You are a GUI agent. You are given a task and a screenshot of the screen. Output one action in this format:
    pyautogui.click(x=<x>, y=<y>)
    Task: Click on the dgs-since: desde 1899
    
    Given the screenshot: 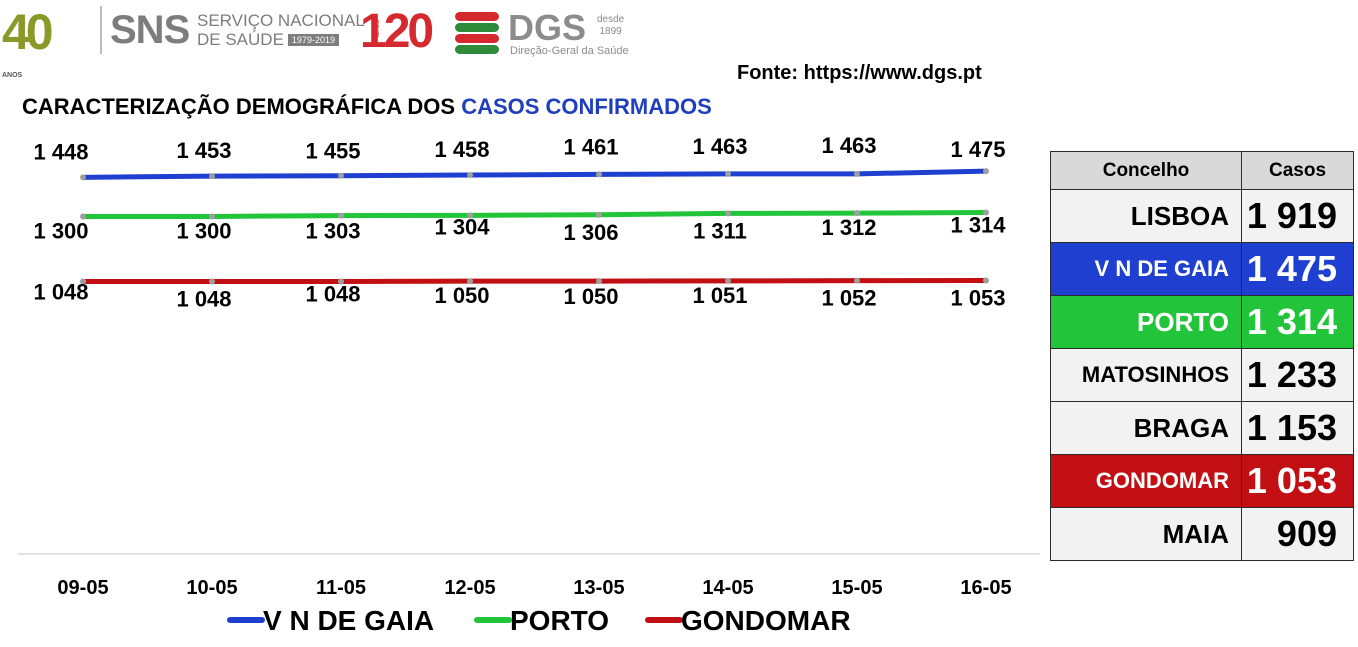 What is the action you would take?
    pyautogui.click(x=610, y=26)
    